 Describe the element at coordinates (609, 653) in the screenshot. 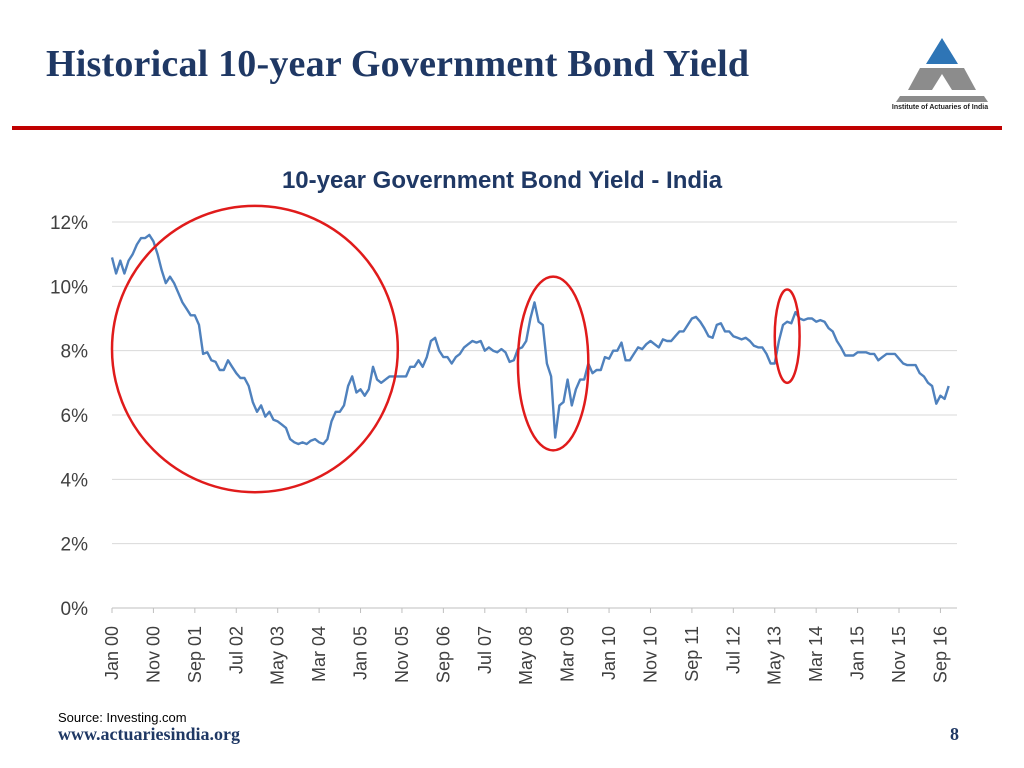

I see `x-tick-label: Jan 10` at that location.